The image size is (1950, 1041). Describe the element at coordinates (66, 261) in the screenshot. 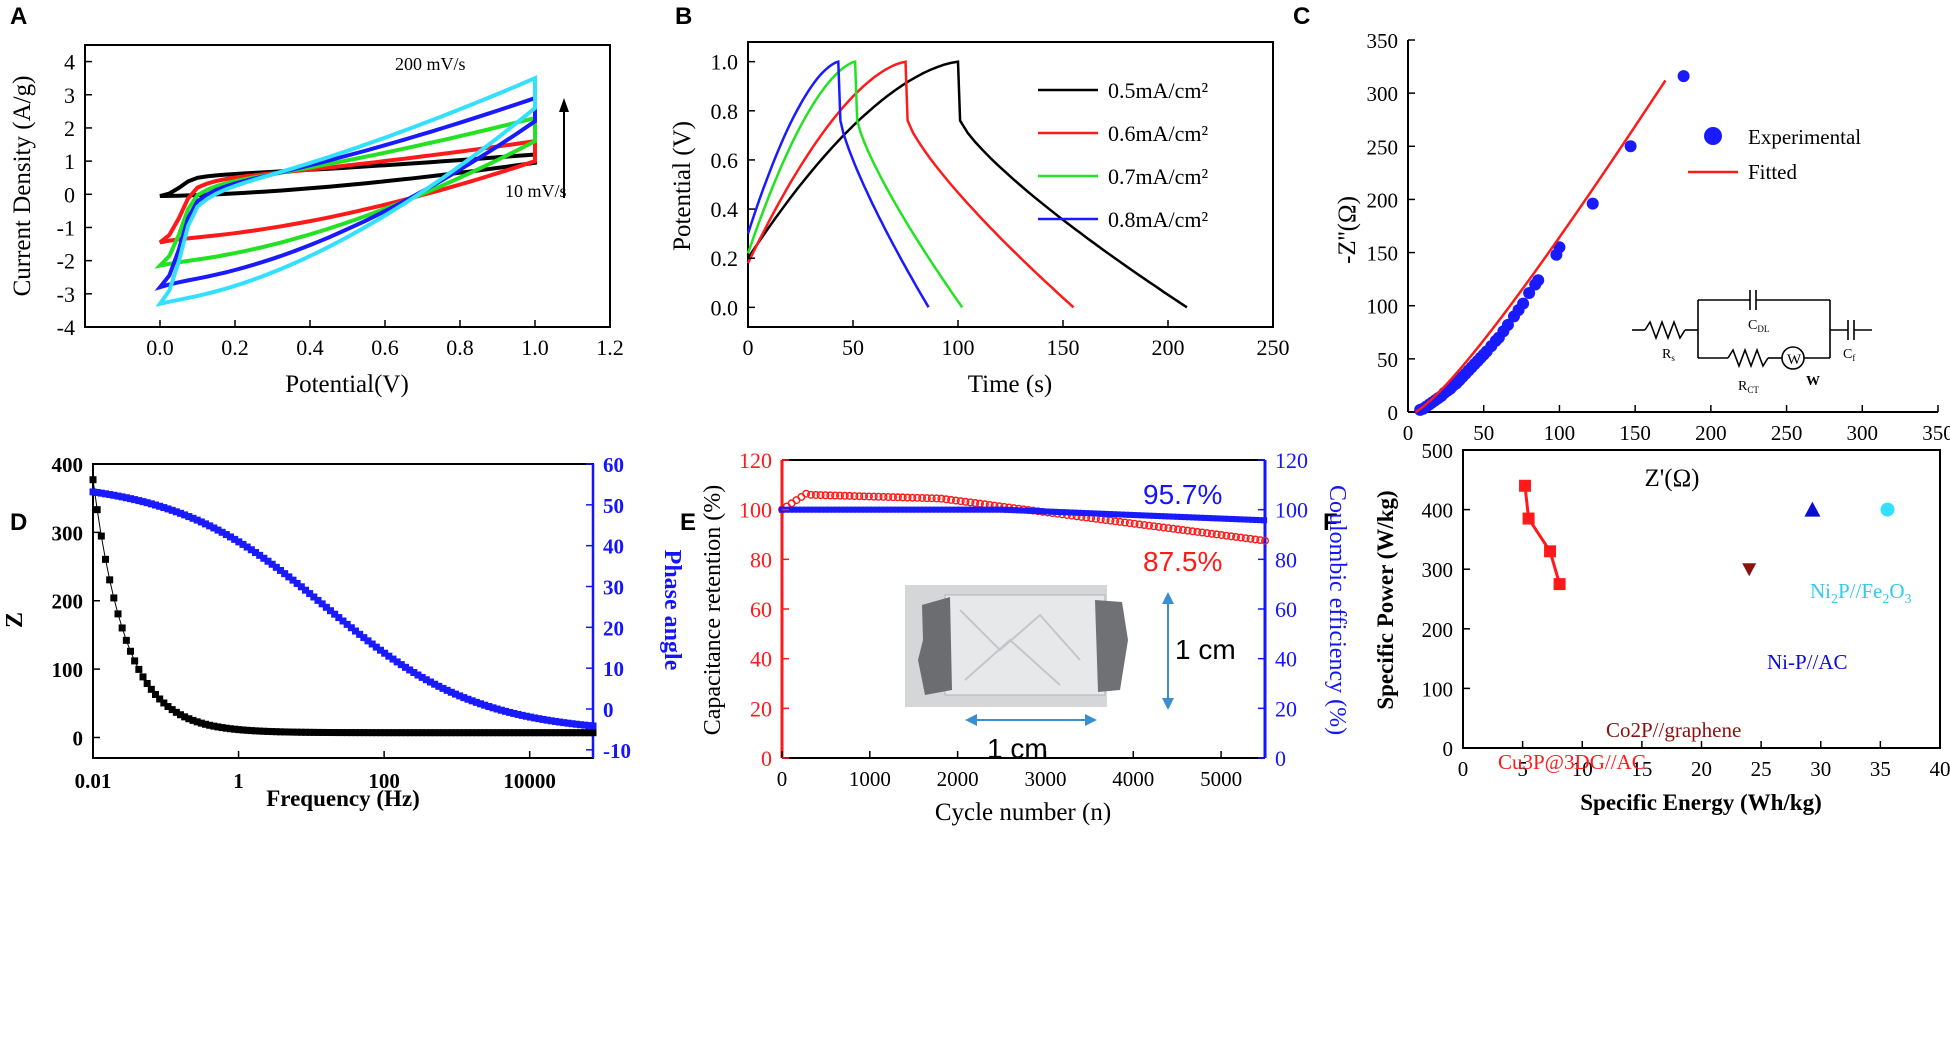

I see `y-tick-label: -2` at that location.